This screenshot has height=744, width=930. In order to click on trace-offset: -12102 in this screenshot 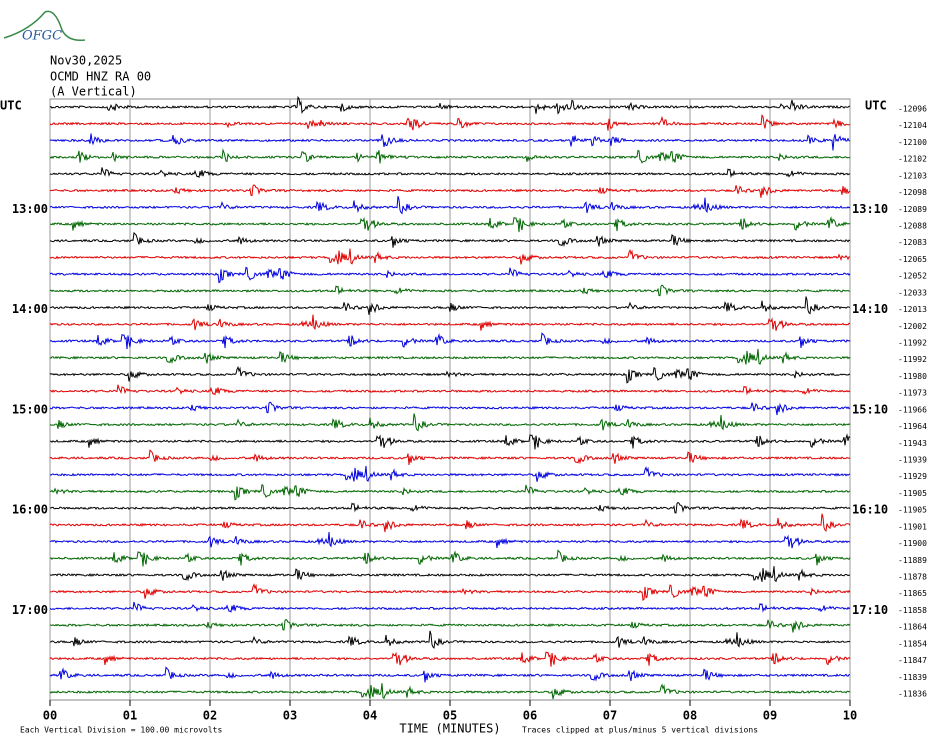, I will do `click(912, 159)`.